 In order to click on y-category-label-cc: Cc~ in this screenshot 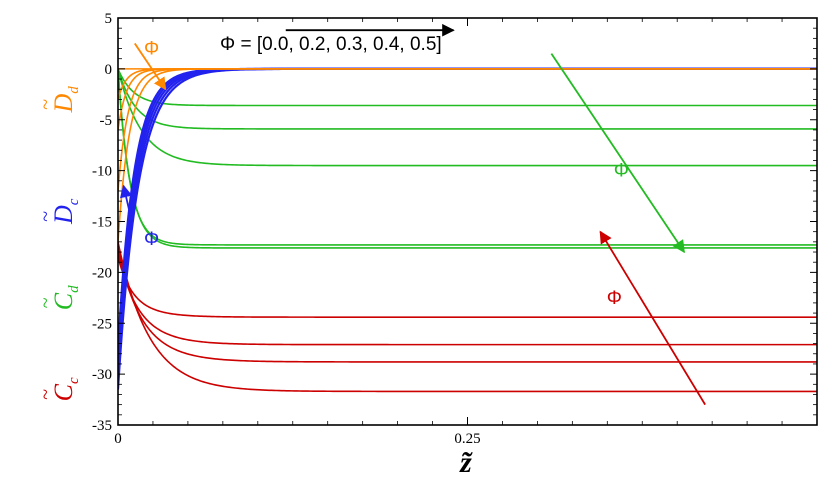, I will do `click(58, 389)`.